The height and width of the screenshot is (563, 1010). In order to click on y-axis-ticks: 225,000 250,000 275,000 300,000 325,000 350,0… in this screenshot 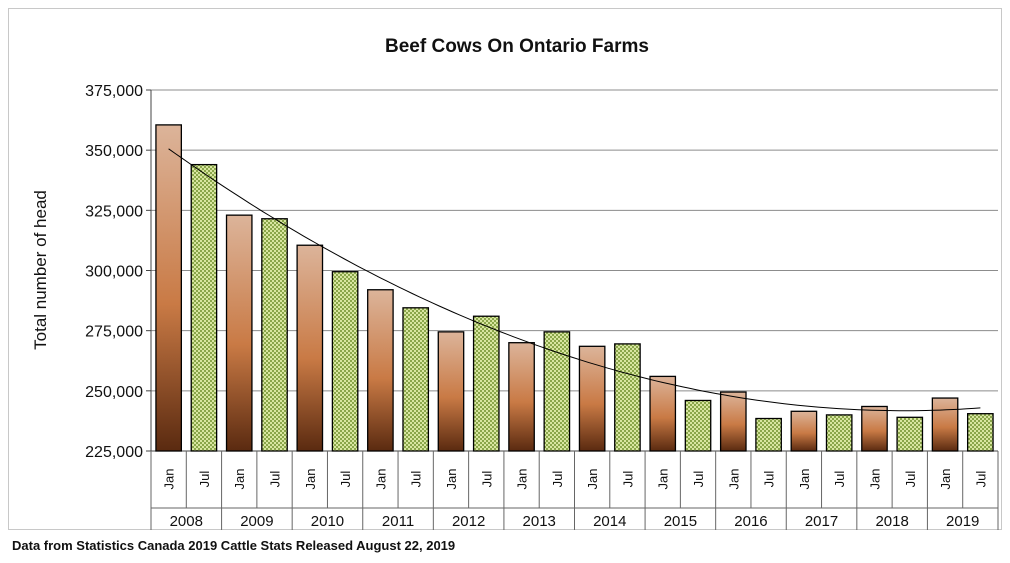, I will do `click(118, 272)`.